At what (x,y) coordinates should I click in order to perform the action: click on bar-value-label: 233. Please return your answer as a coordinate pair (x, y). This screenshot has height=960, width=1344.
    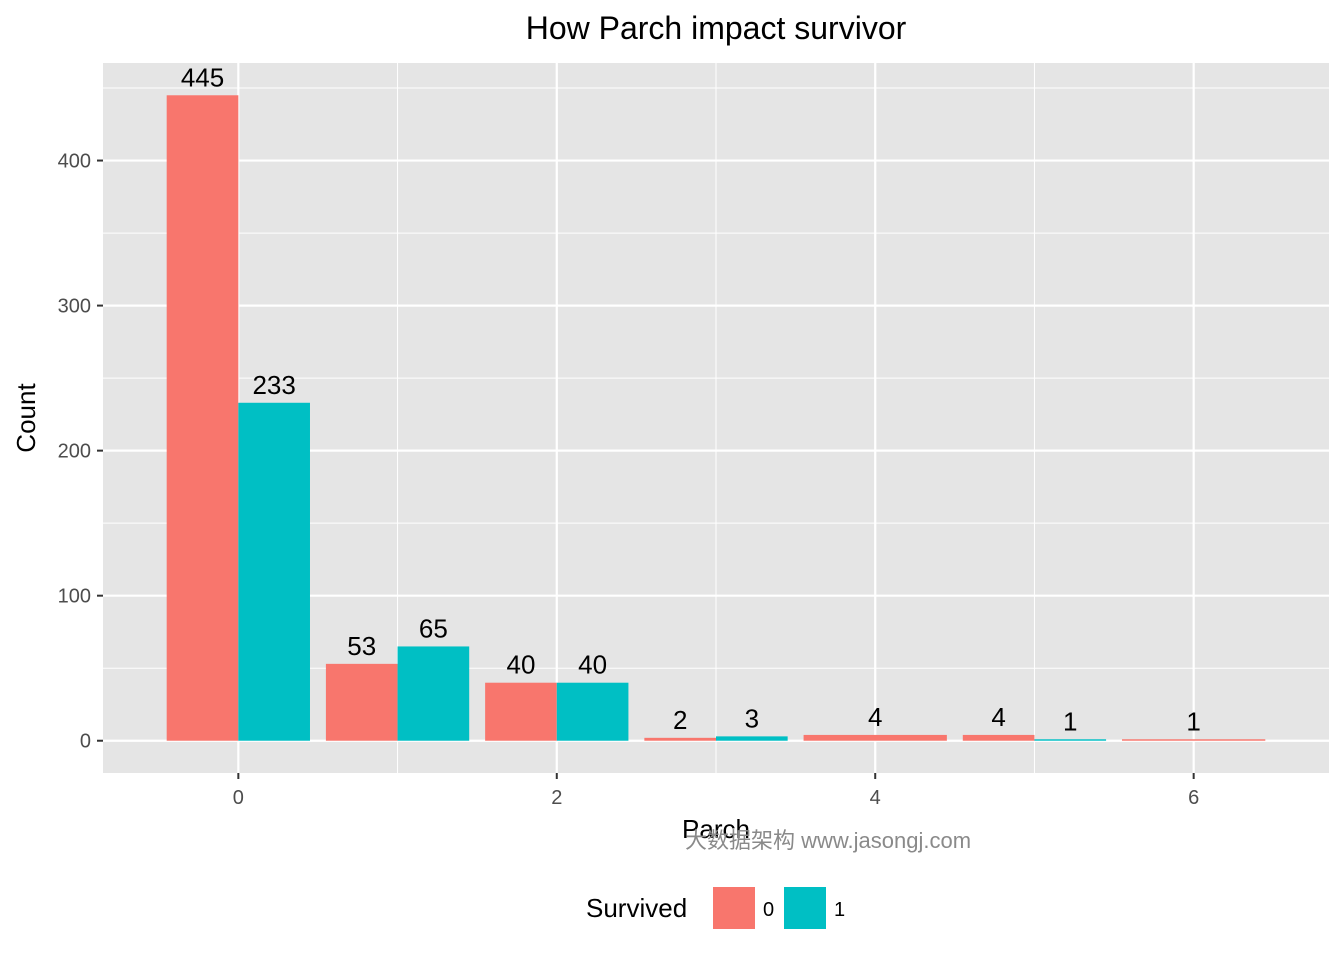
    Looking at the image, I should click on (273, 385).